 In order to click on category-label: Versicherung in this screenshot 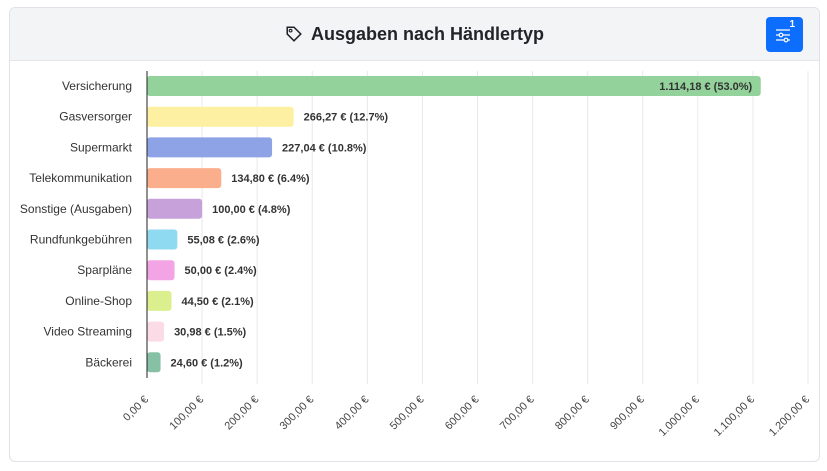, I will do `click(97, 86)`.